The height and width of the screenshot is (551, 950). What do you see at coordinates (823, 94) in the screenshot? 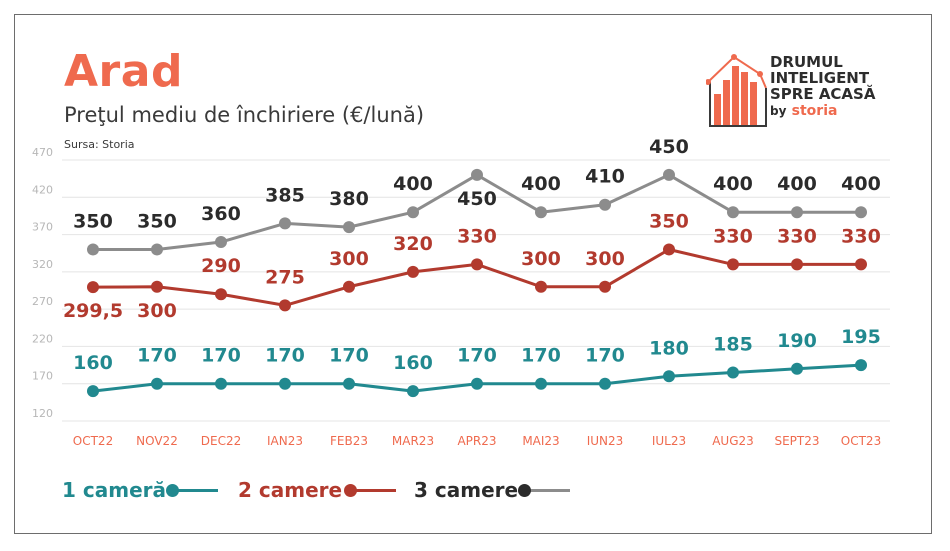
I see `logo-line-3: SPRE ACASĂ` at bounding box center [823, 94].